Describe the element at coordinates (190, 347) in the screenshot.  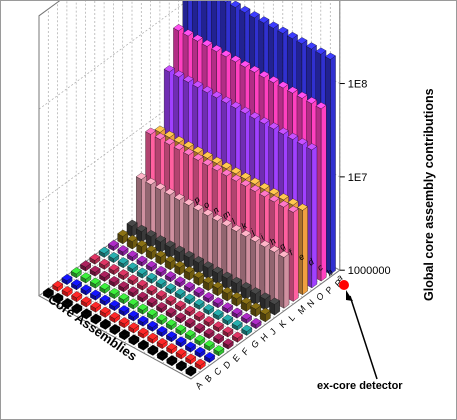
I see `bar-C-c` at that location.